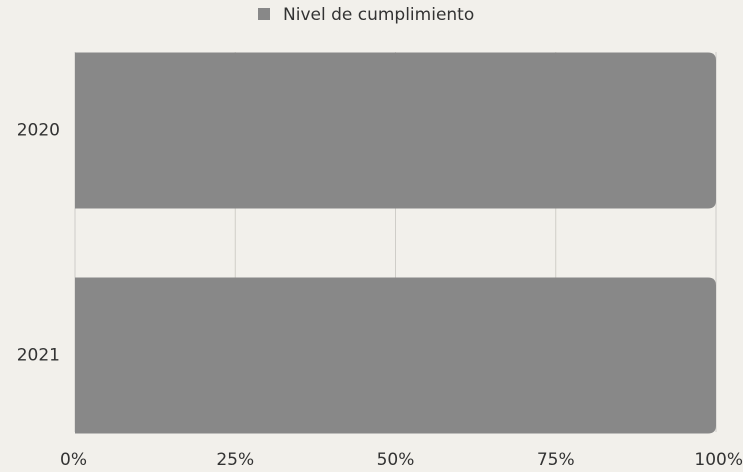  What do you see at coordinates (718, 460) in the screenshot?
I see `x-tick-label: 100%` at bounding box center [718, 460].